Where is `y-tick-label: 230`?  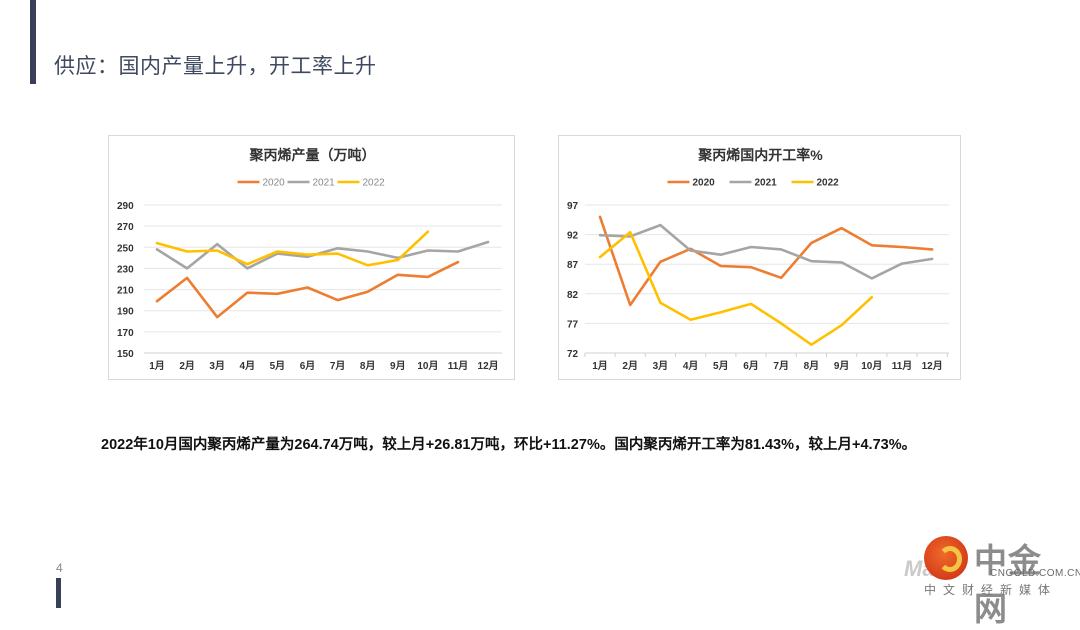 y-tick-label: 230 is located at coordinates (125, 269).